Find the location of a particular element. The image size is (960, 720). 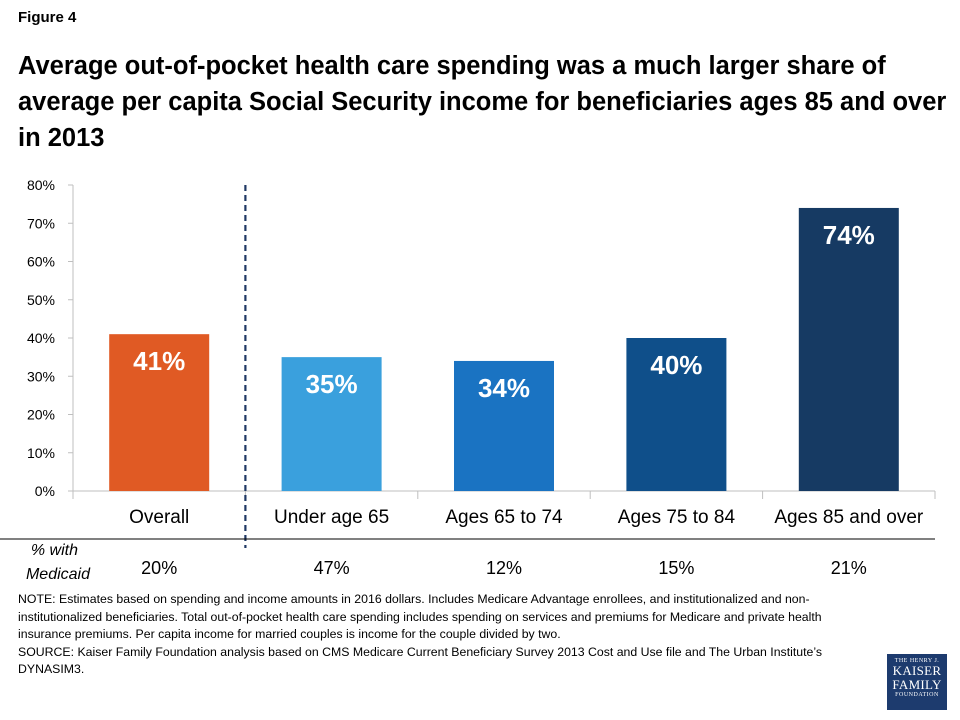

kaiser-logo: THE HENRY J. KAISER FAMILY FOUNDATION is located at coordinates (917, 682).